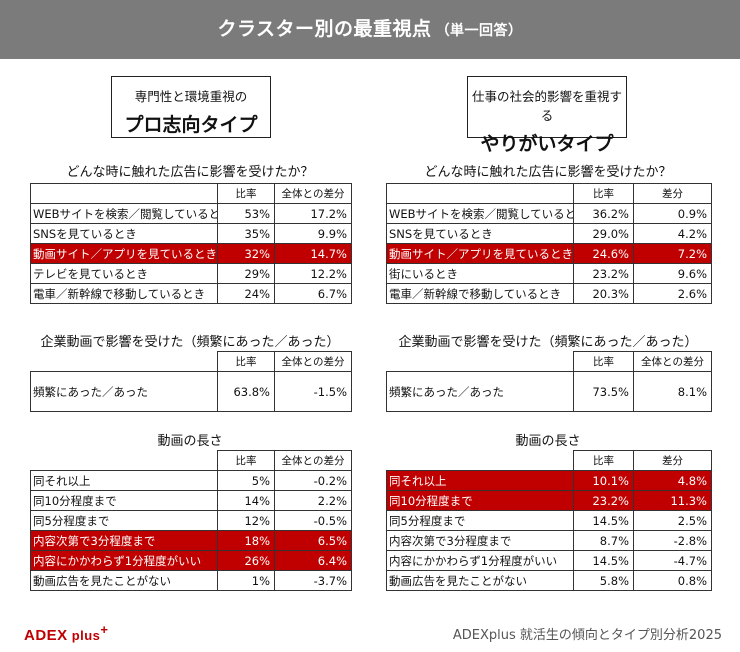  Describe the element at coordinates (313, 391) in the screenshot. I see `row-diff: -1.5%` at that location.